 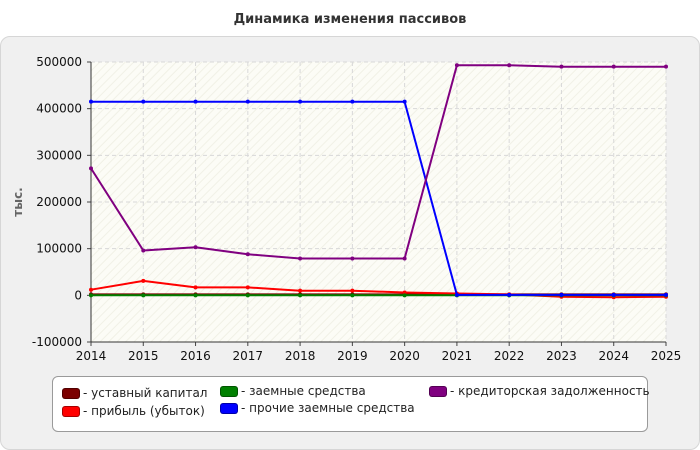 I want to click on y-tick-label: 400000, so click(x=59, y=109).